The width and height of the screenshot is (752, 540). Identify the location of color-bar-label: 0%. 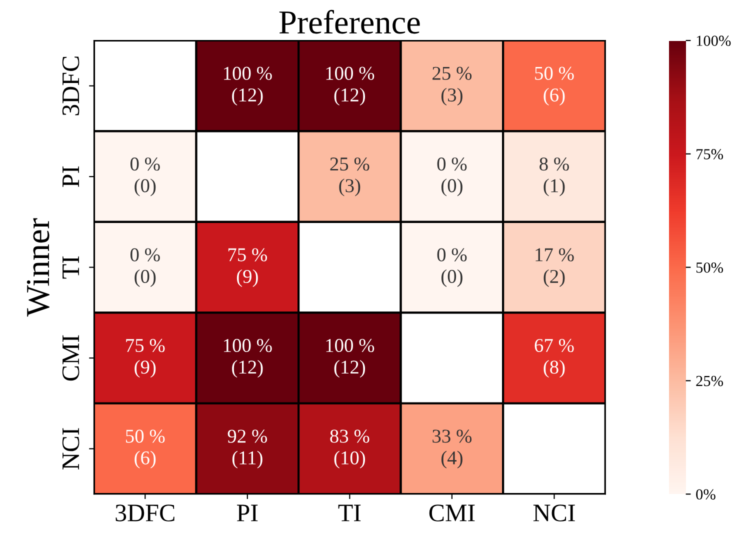
(706, 494).